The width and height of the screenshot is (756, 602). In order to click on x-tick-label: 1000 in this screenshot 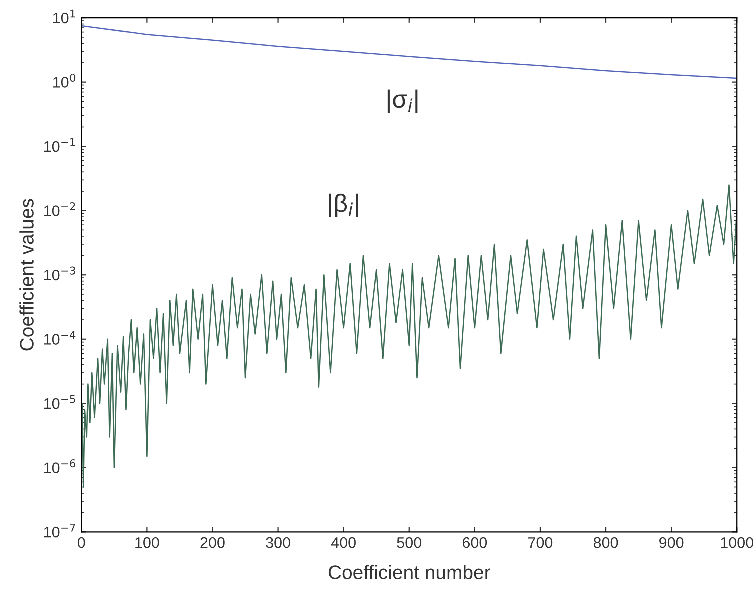, I will do `click(737, 542)`.